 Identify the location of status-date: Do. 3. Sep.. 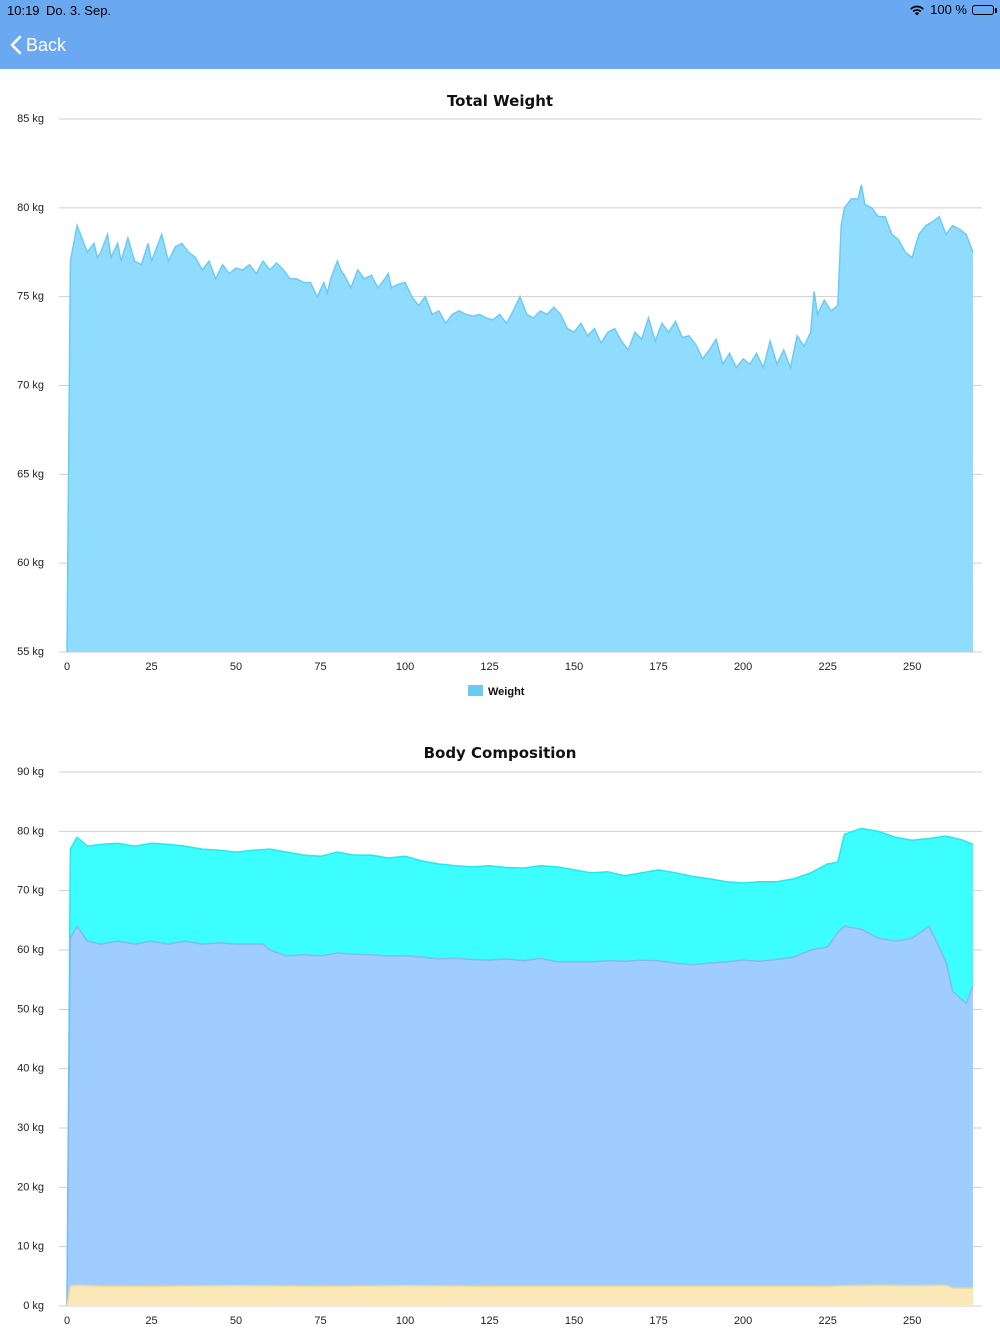
(79, 10).